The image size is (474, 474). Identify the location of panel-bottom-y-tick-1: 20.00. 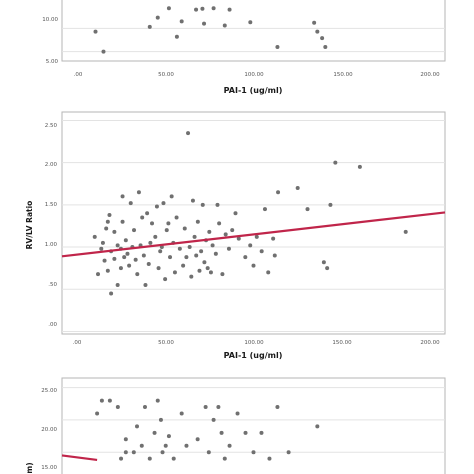
(49, 430).